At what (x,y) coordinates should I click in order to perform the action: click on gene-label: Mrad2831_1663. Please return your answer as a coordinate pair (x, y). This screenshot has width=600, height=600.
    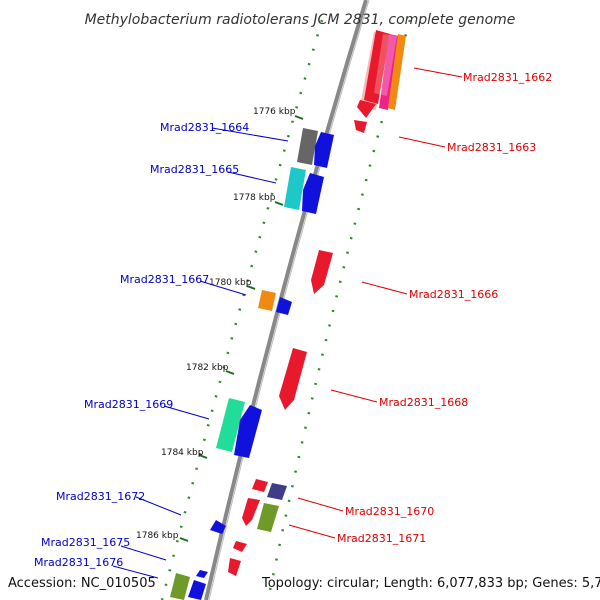
    Looking at the image, I should click on (491, 147).